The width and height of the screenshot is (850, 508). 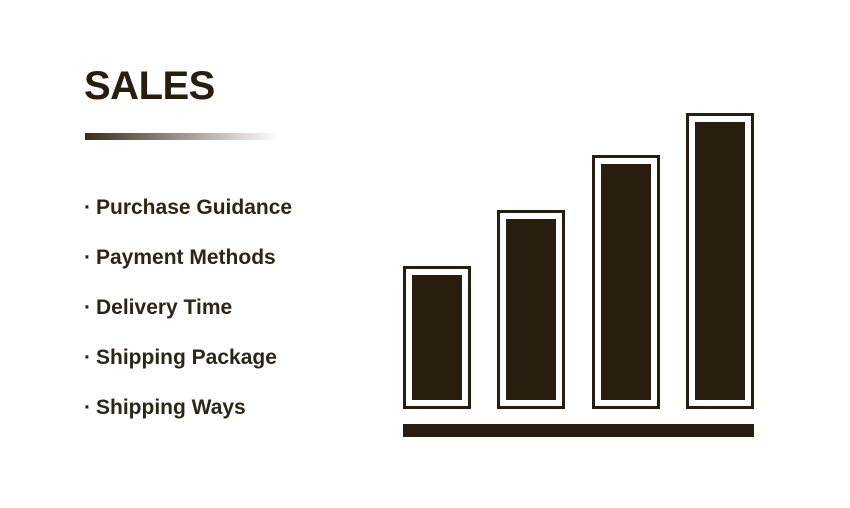 I want to click on list-item-label: Shipping Package, so click(x=186, y=357).